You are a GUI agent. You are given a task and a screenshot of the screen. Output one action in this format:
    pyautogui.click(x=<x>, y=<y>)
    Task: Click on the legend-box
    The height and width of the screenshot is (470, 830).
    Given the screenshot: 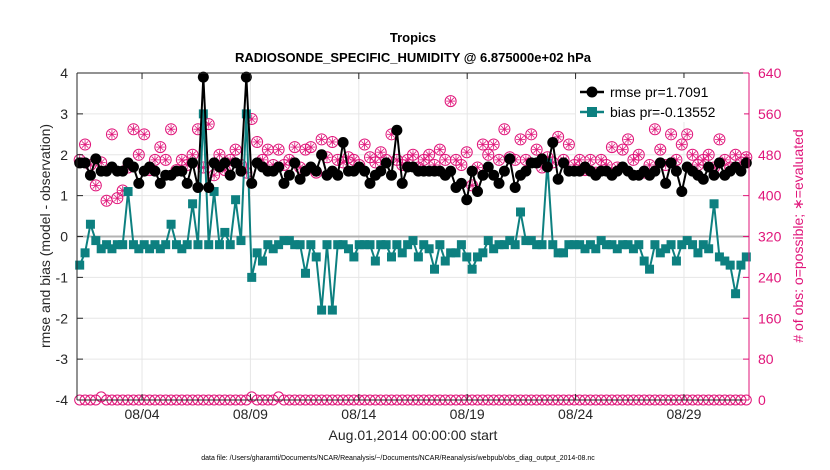 What is the action you would take?
    pyautogui.click(x=660, y=100)
    